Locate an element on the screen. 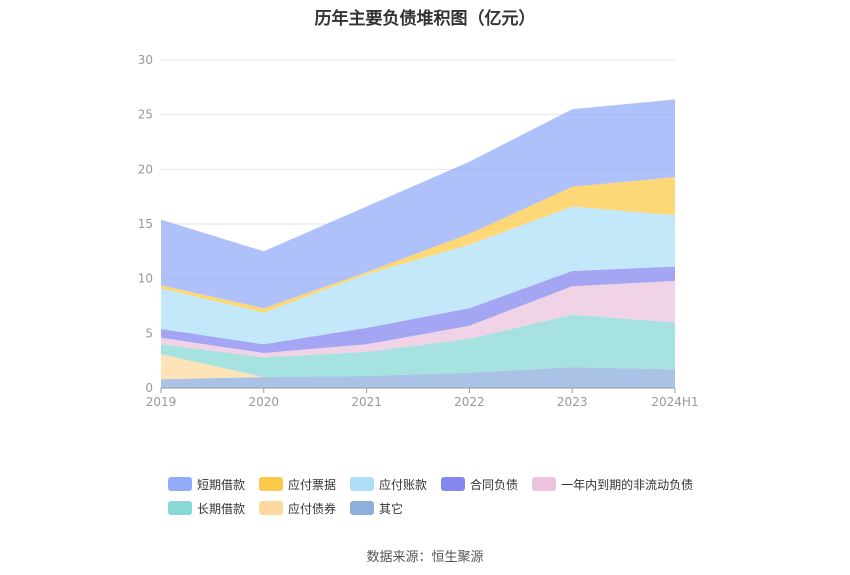  x-tick-label: 2021 is located at coordinates (366, 402).